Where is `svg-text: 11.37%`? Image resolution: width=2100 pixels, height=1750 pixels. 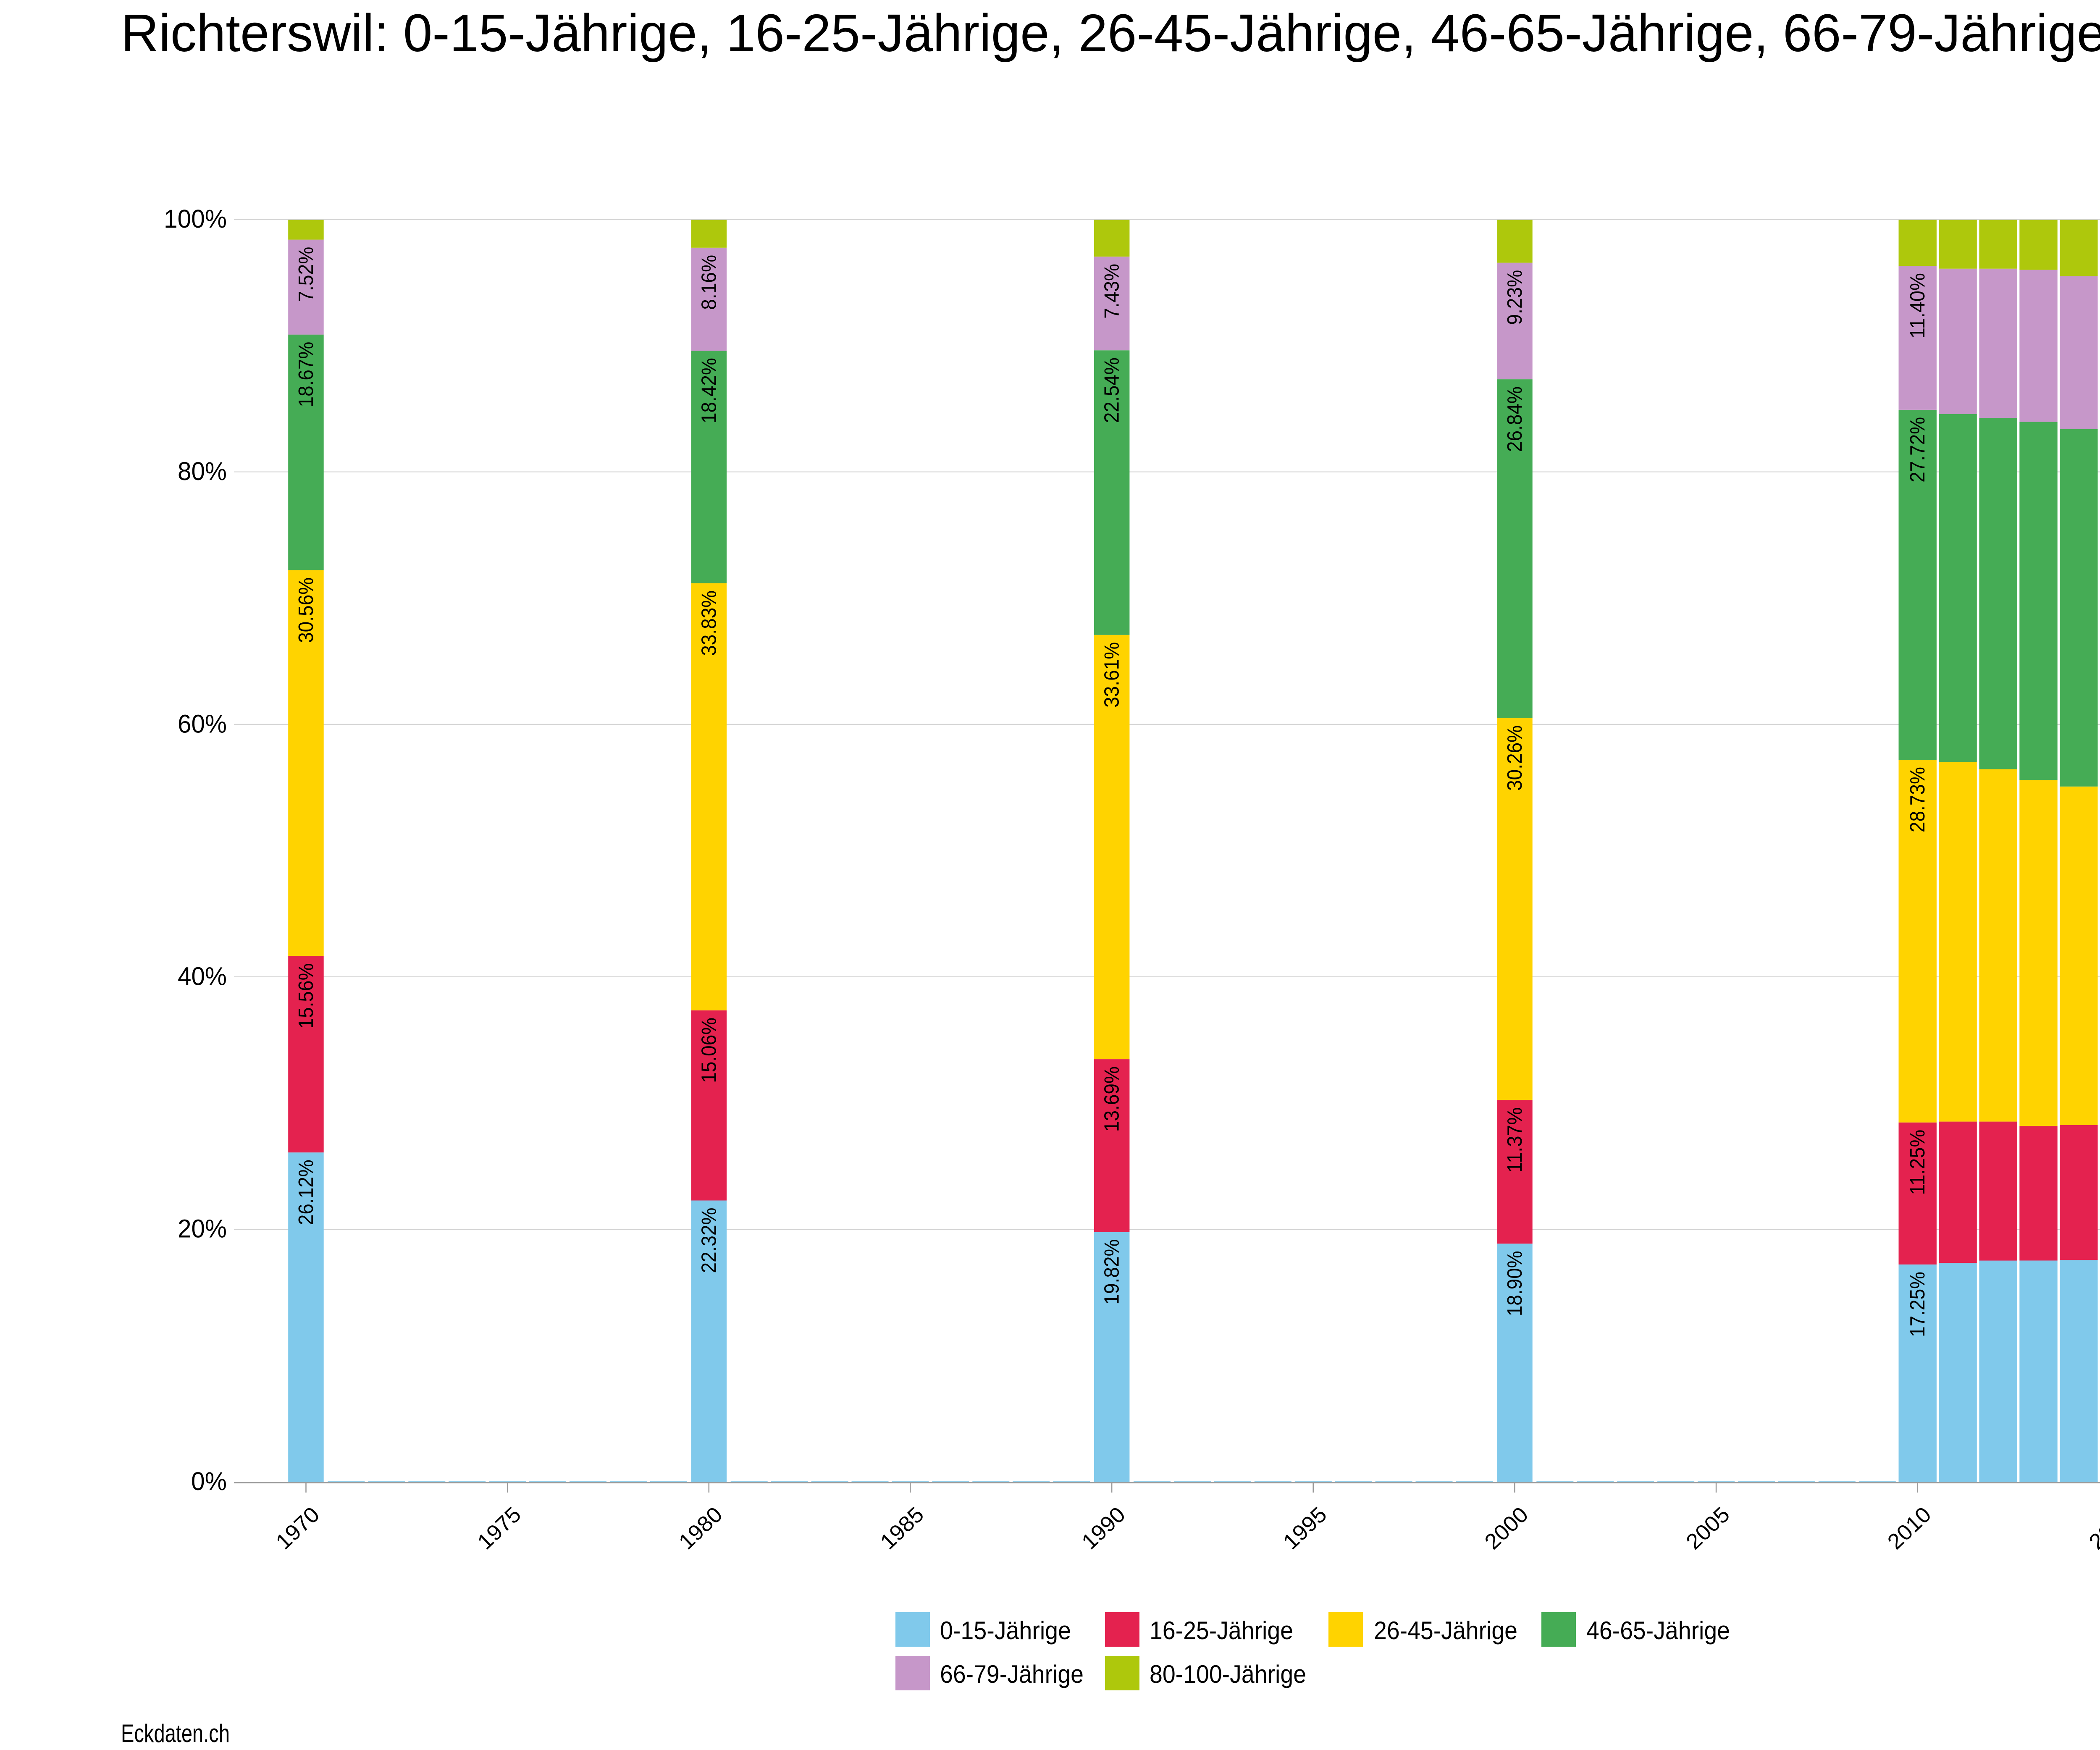
svg-text: 11.37% is located at coordinates (1515, 1140).